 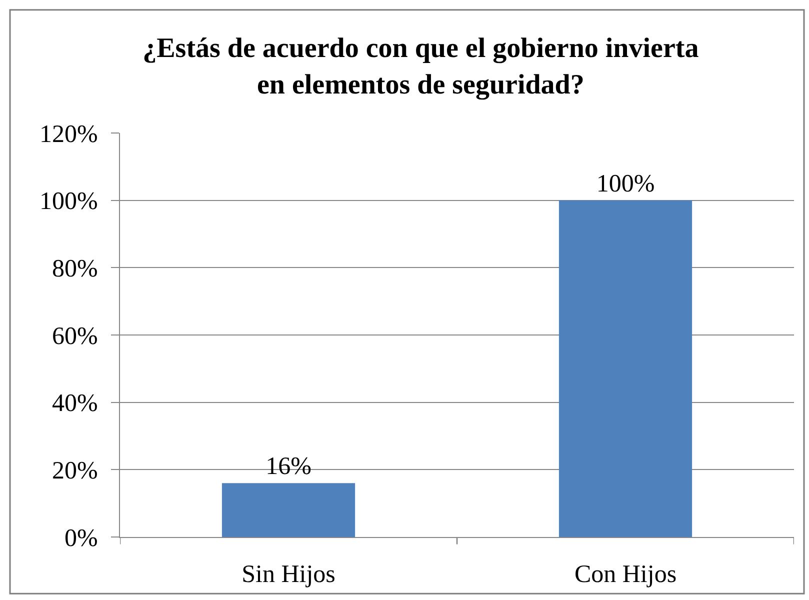 What do you see at coordinates (69, 202) in the screenshot?
I see `y-tick-label: 100%` at bounding box center [69, 202].